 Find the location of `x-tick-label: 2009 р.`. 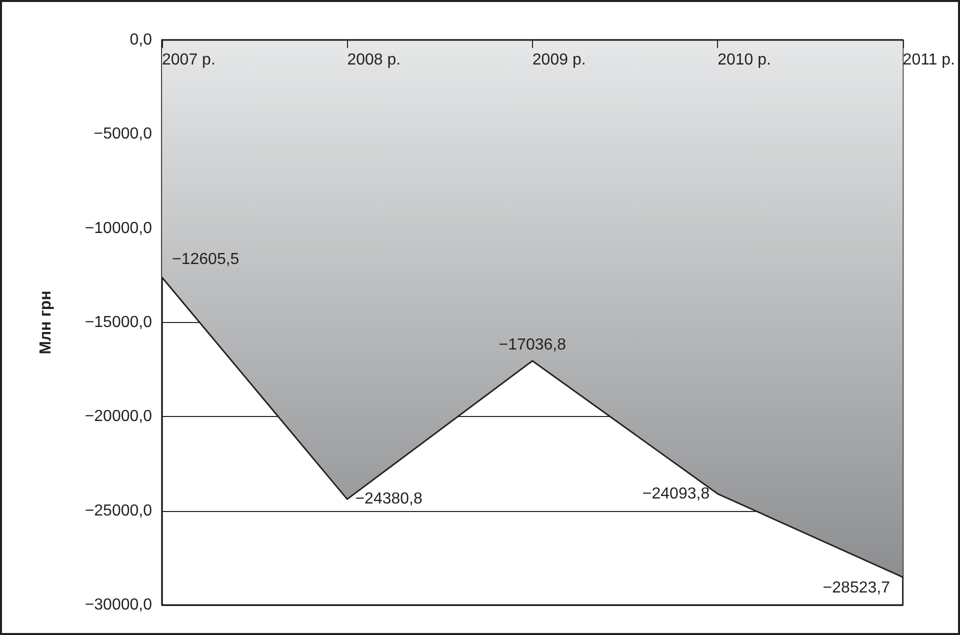

x-tick-label: 2009 р. is located at coordinates (559, 60).